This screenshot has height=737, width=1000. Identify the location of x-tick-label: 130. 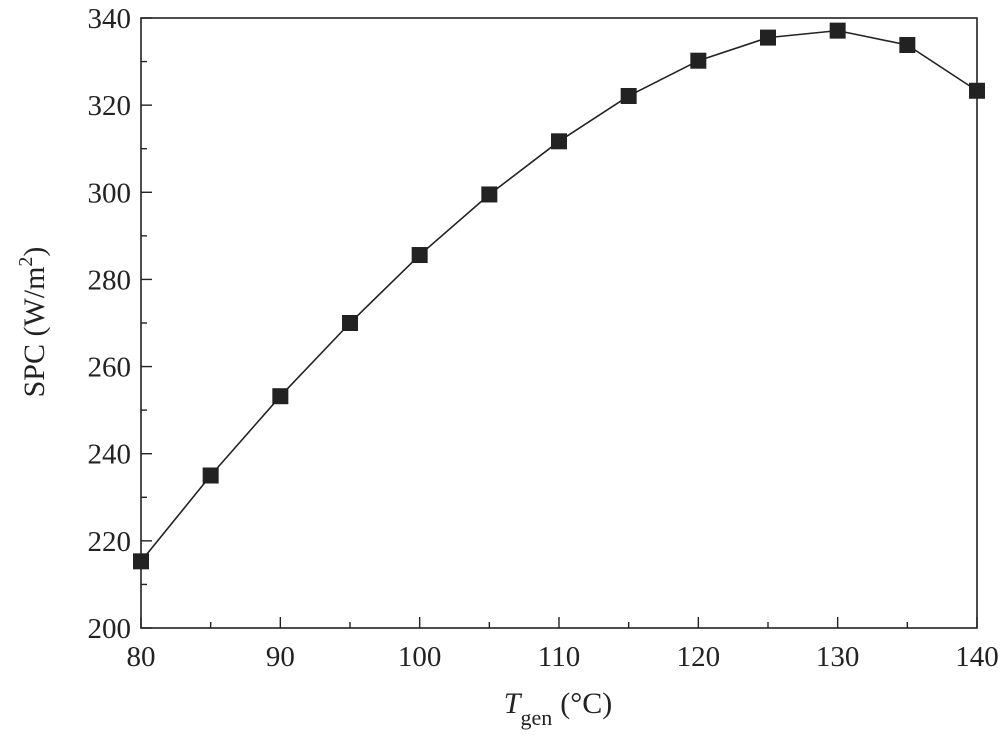
(838, 657).